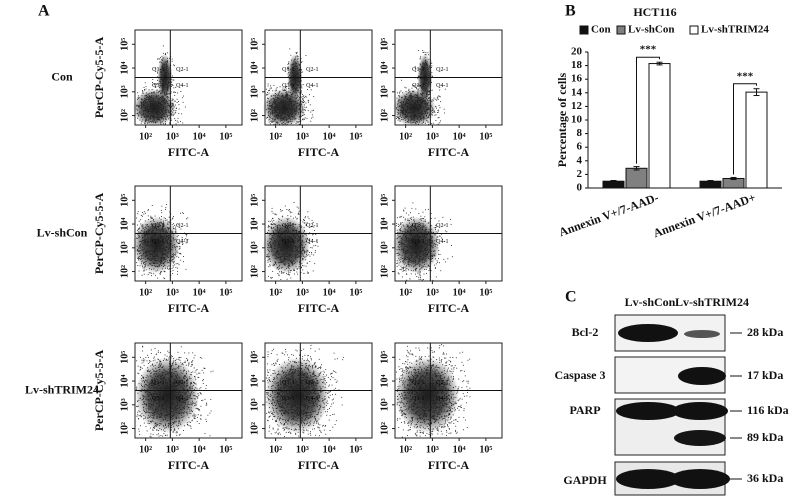 The height and width of the screenshot is (498, 800). Describe the element at coordinates (302, 292) in the screenshot. I see `x-tick-label: 10³` at that location.